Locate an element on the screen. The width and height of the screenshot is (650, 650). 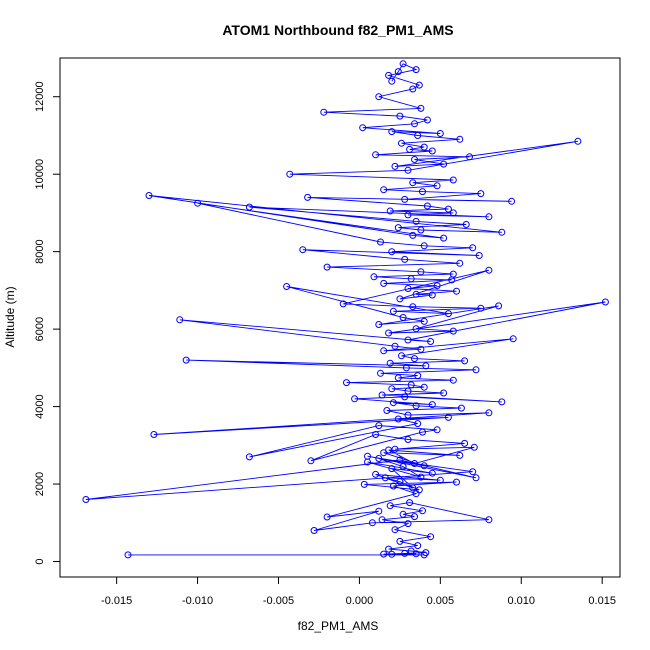
x-tick-label: 0.010 is located at coordinates (522, 601).